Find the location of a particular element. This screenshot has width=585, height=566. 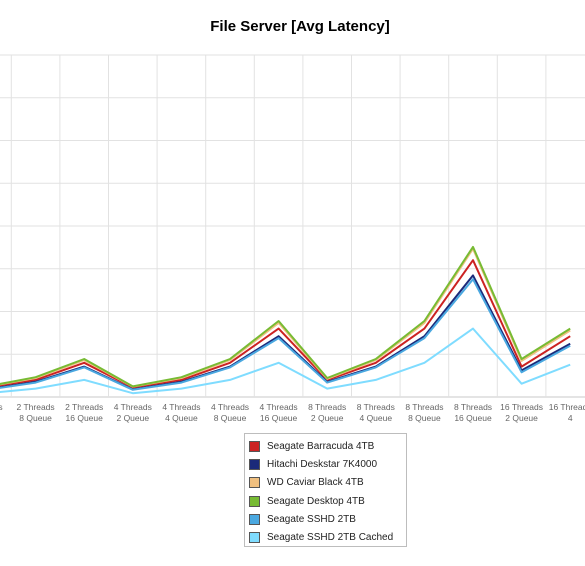

legend-item: WD Caviar Black 4TB is located at coordinates (327, 483).